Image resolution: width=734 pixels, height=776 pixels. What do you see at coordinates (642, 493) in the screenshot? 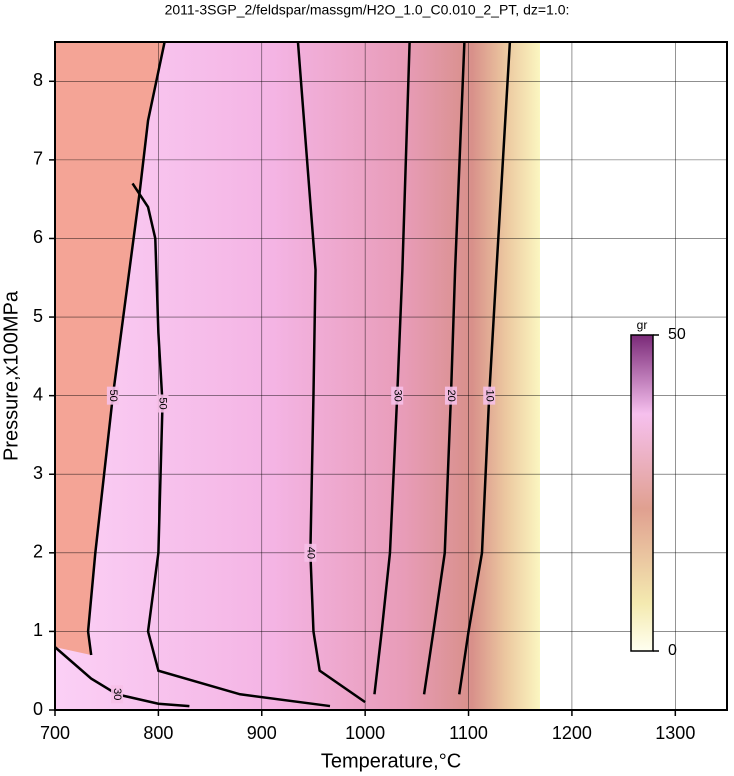
I see `colorbar` at bounding box center [642, 493].